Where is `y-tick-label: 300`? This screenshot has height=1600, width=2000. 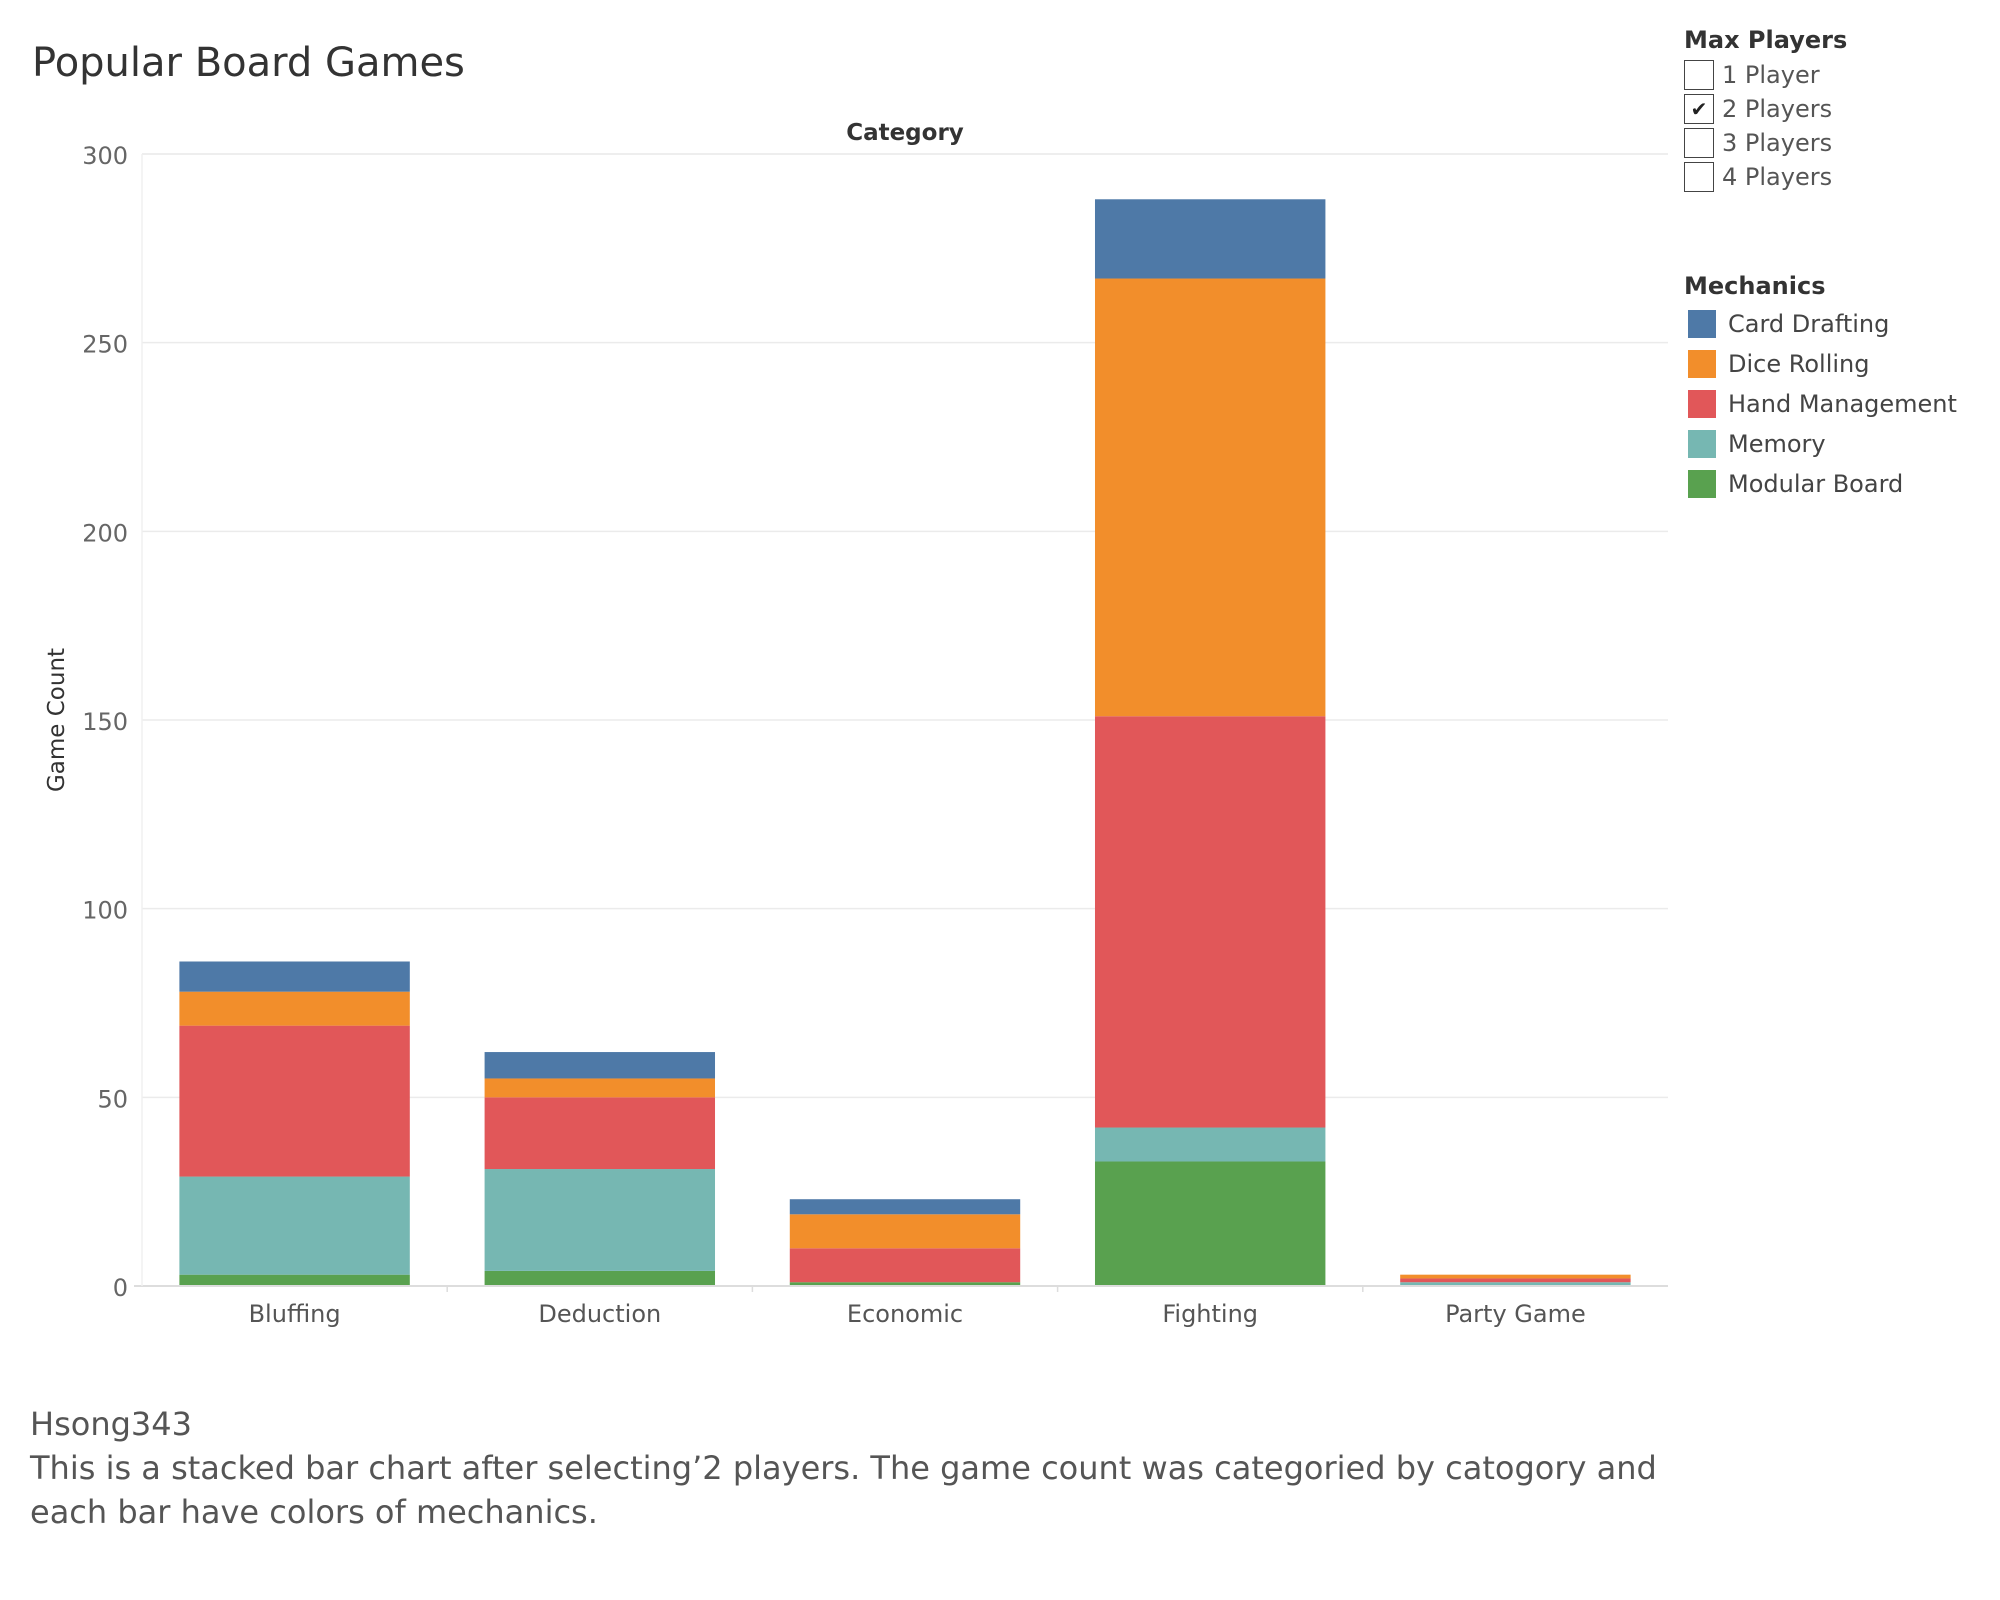 y-tick-label: 300 is located at coordinates (105, 156).